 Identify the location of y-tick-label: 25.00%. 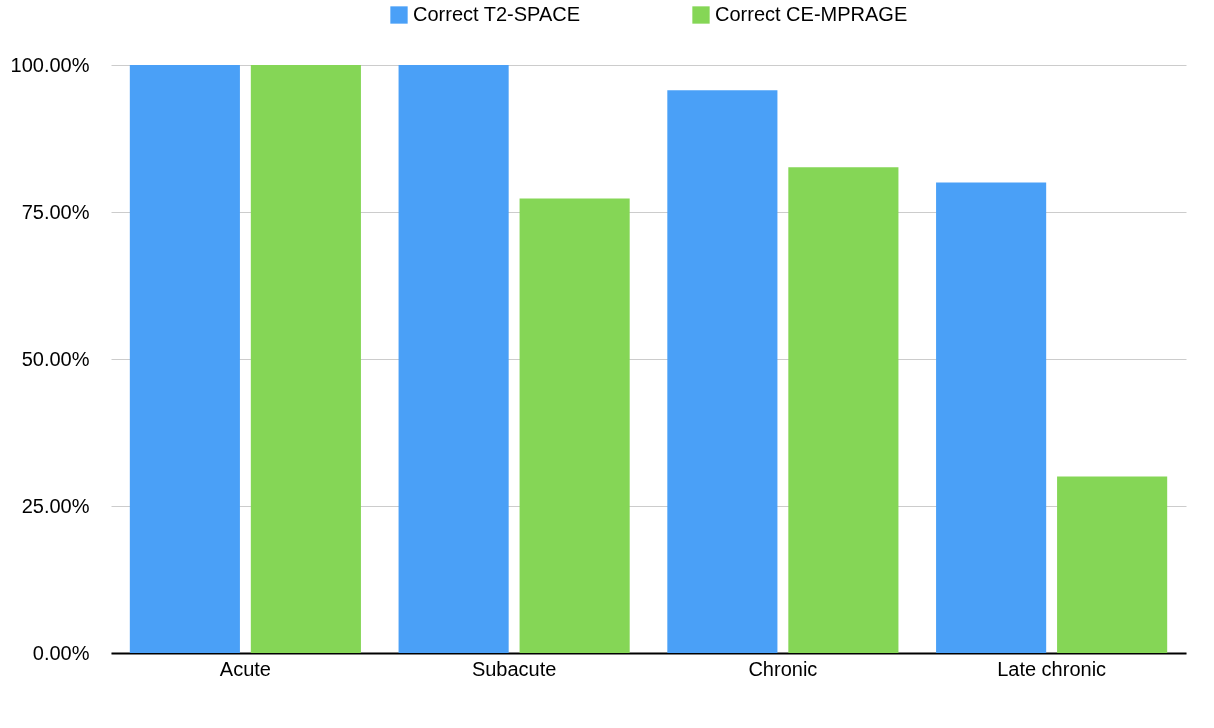
(55, 505).